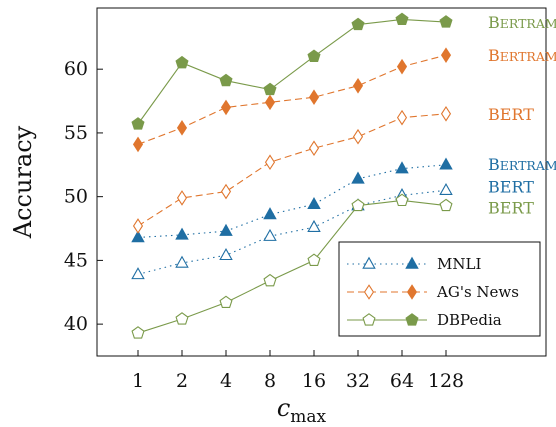 This screenshot has height=427, width=556. Describe the element at coordinates (76, 260) in the screenshot. I see `y-tick-label: 45` at that location.